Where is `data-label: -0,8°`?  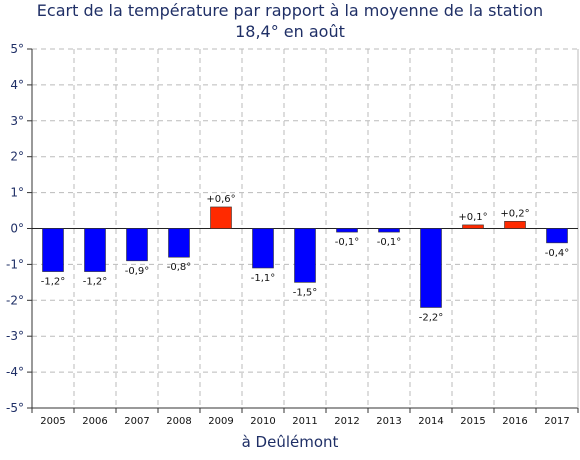
data-label: -0,8° is located at coordinates (179, 267).